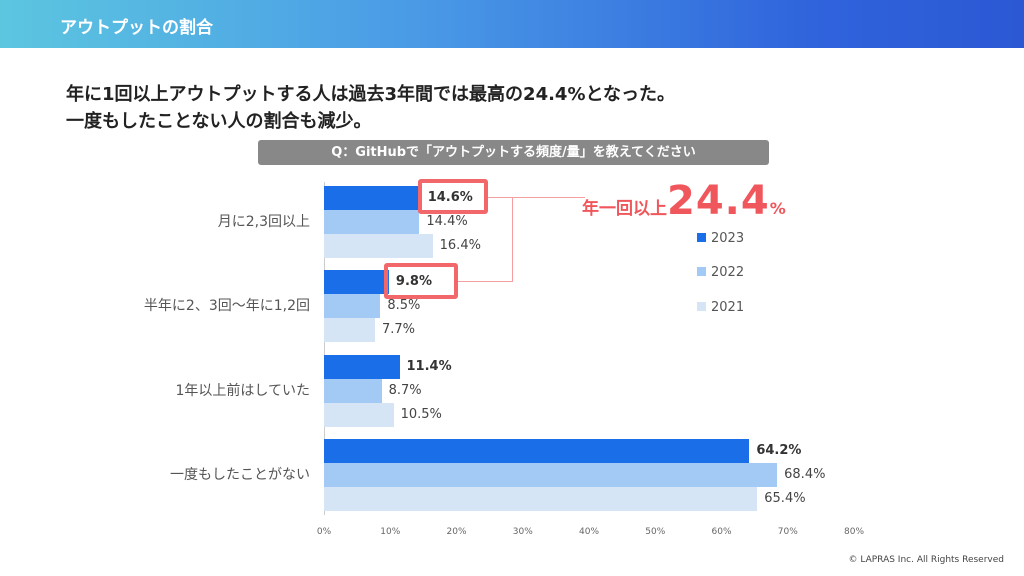  Describe the element at coordinates (240, 475) in the screenshot. I see `category-label: 一度もしたことがない` at that location.